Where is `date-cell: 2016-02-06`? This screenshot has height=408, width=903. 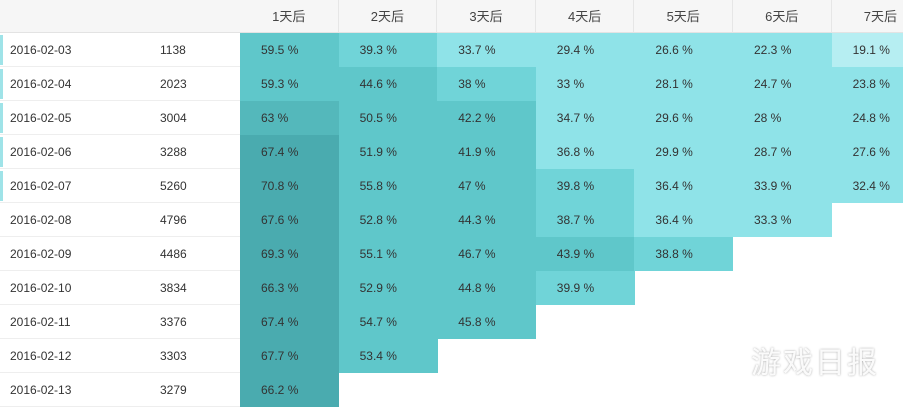
date-cell: 2016-02-06 is located at coordinates (41, 152).